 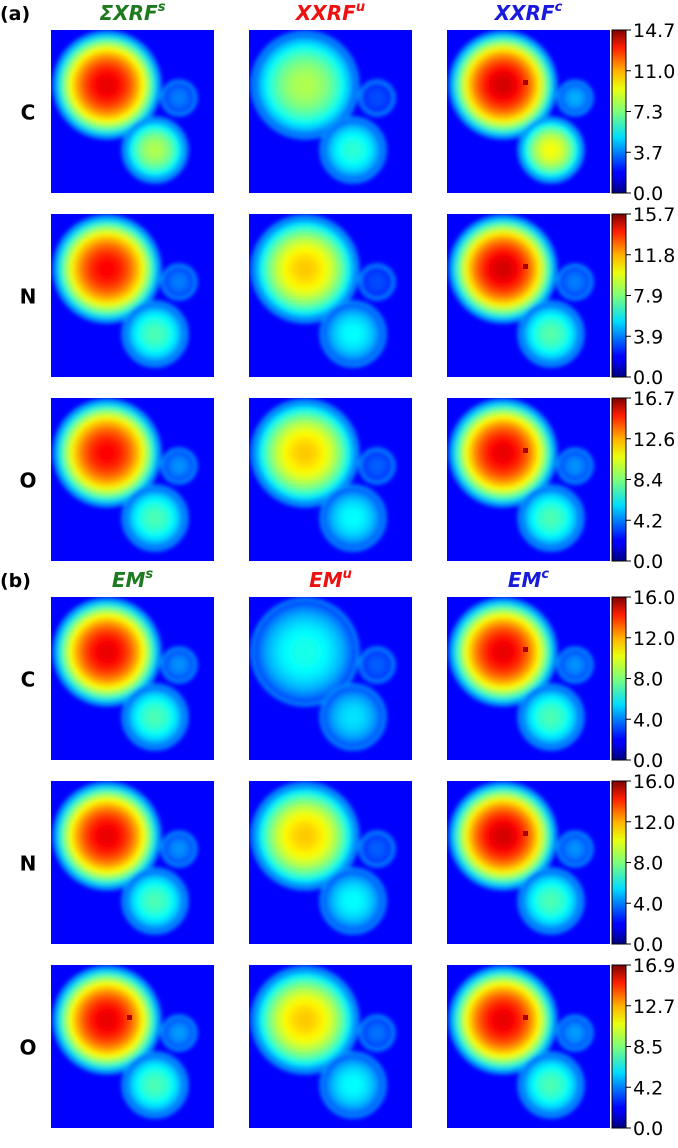 I want to click on column-title: EMs, so click(x=133, y=579).